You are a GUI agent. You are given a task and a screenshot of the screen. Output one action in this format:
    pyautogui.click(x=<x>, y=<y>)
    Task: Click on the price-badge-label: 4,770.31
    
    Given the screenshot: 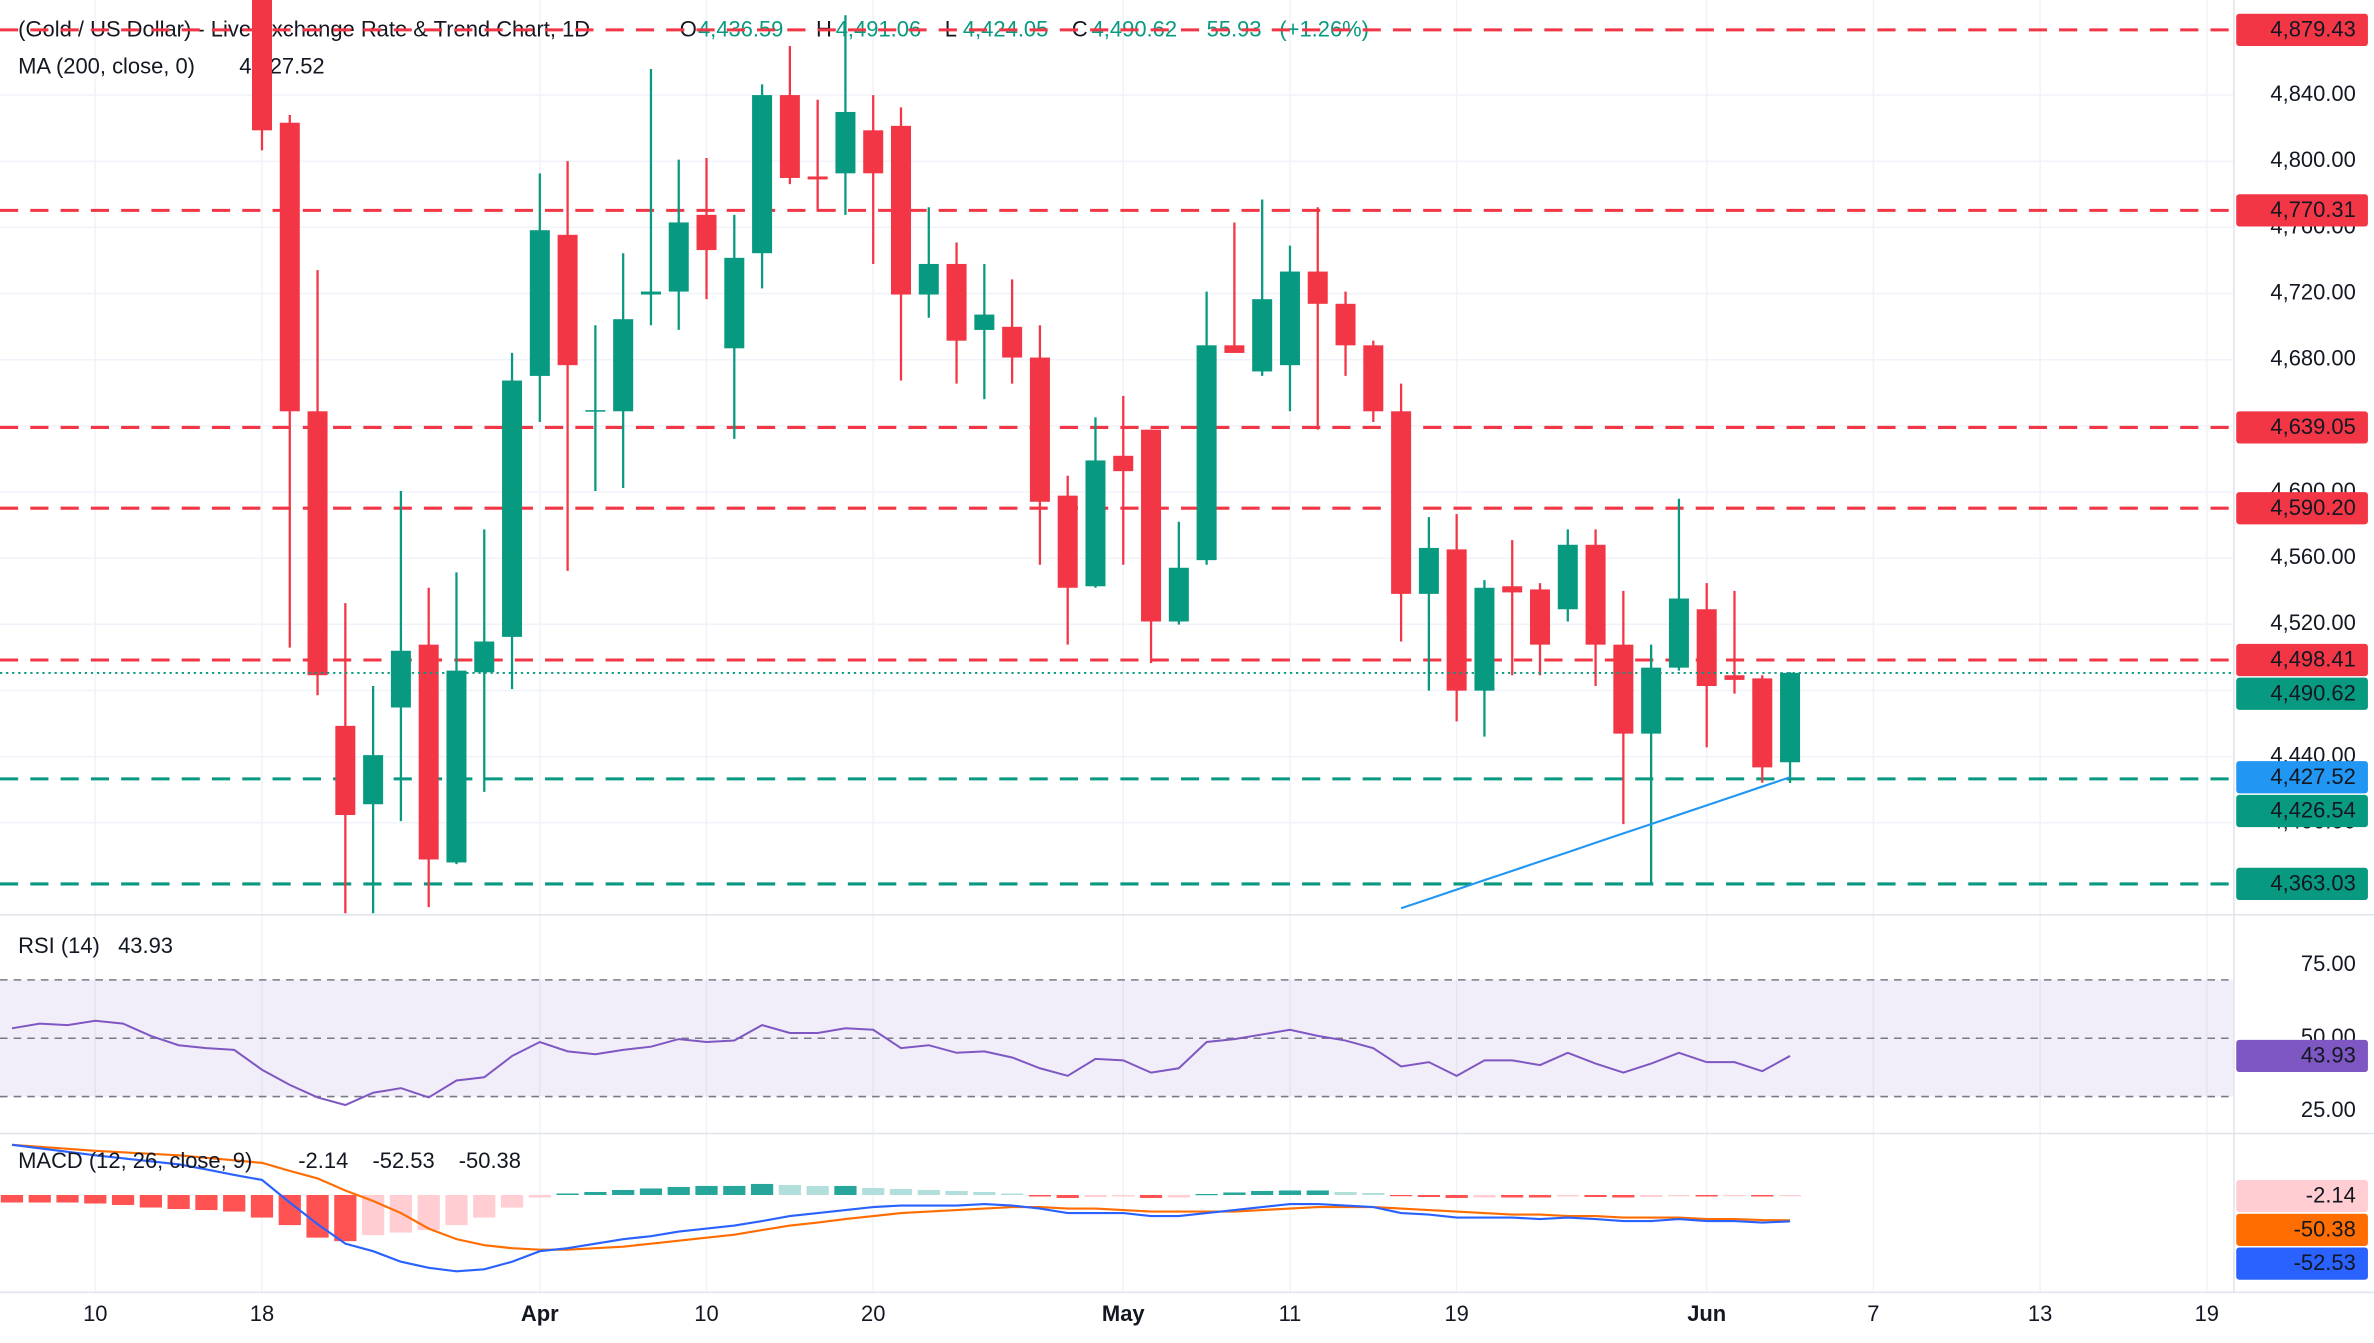 What is the action you would take?
    pyautogui.click(x=2312, y=209)
    